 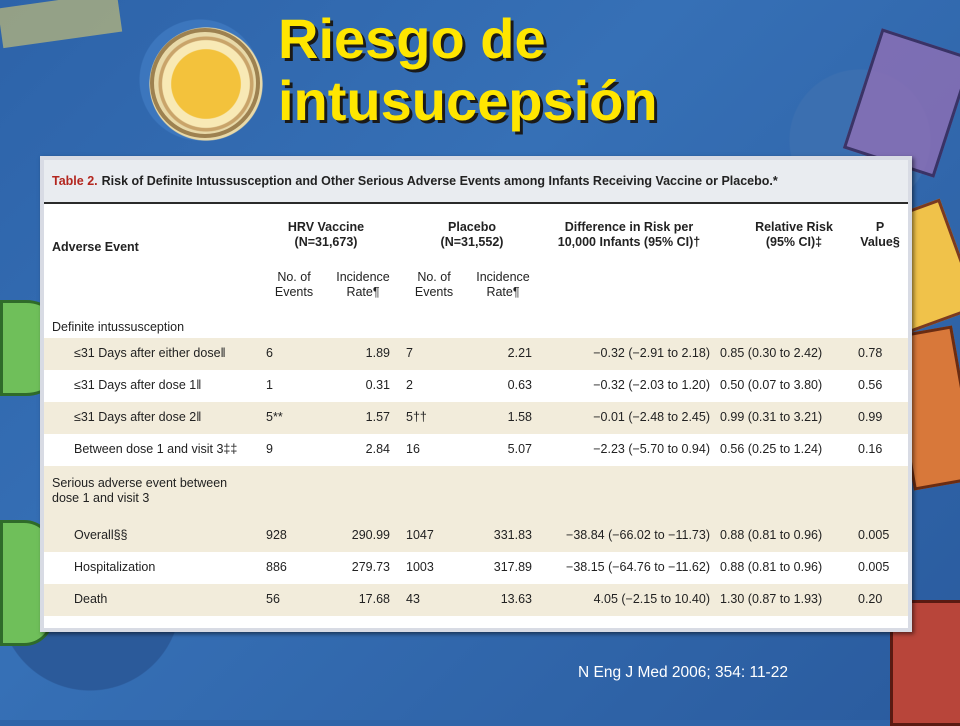 I want to click on cell-p: 0.20, so click(x=870, y=599).